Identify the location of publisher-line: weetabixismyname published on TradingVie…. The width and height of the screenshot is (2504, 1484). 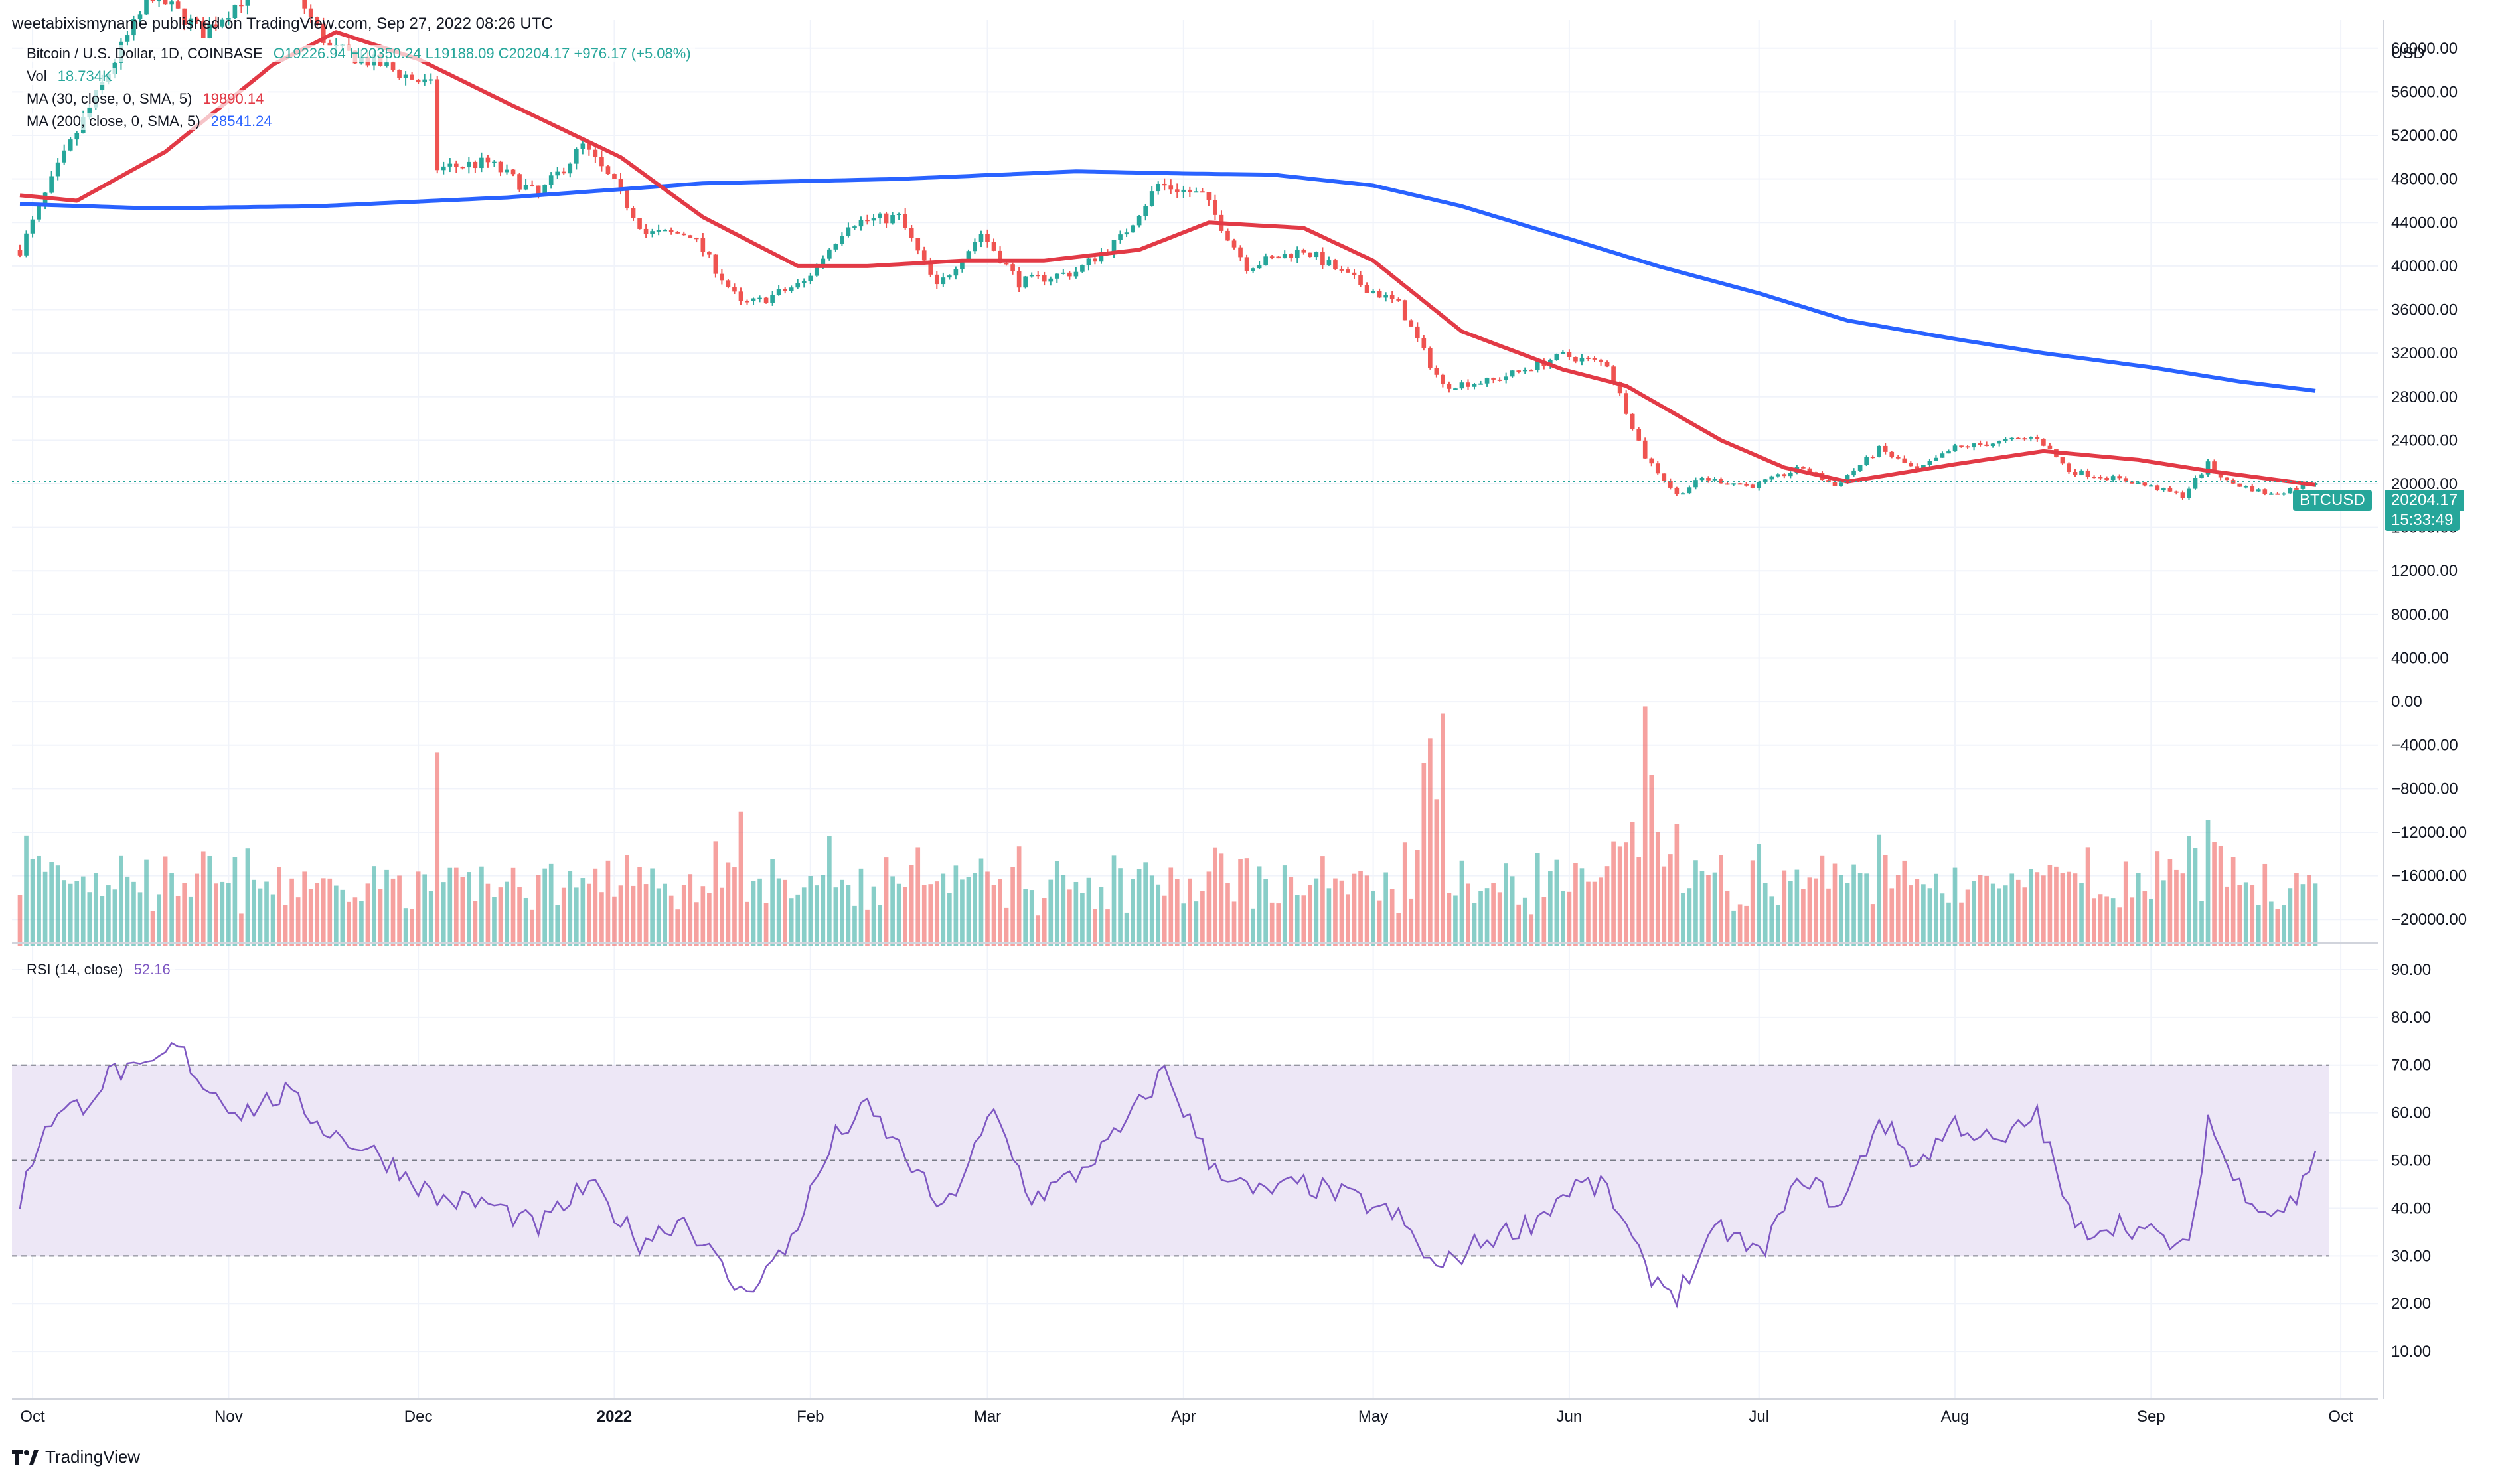
(283, 24).